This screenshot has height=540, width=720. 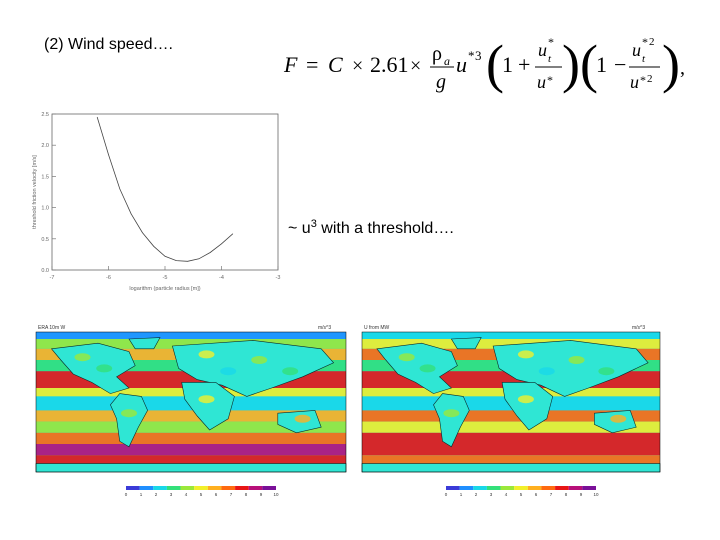 What do you see at coordinates (276, 494) in the screenshot?
I see `colorbar-tick-label: 10` at bounding box center [276, 494].